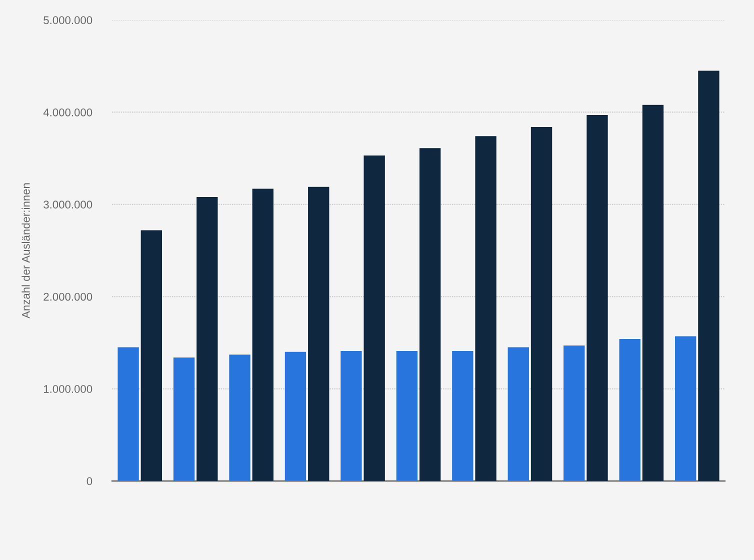  I want to click on y-tick-label: 3.000.000, so click(68, 204).